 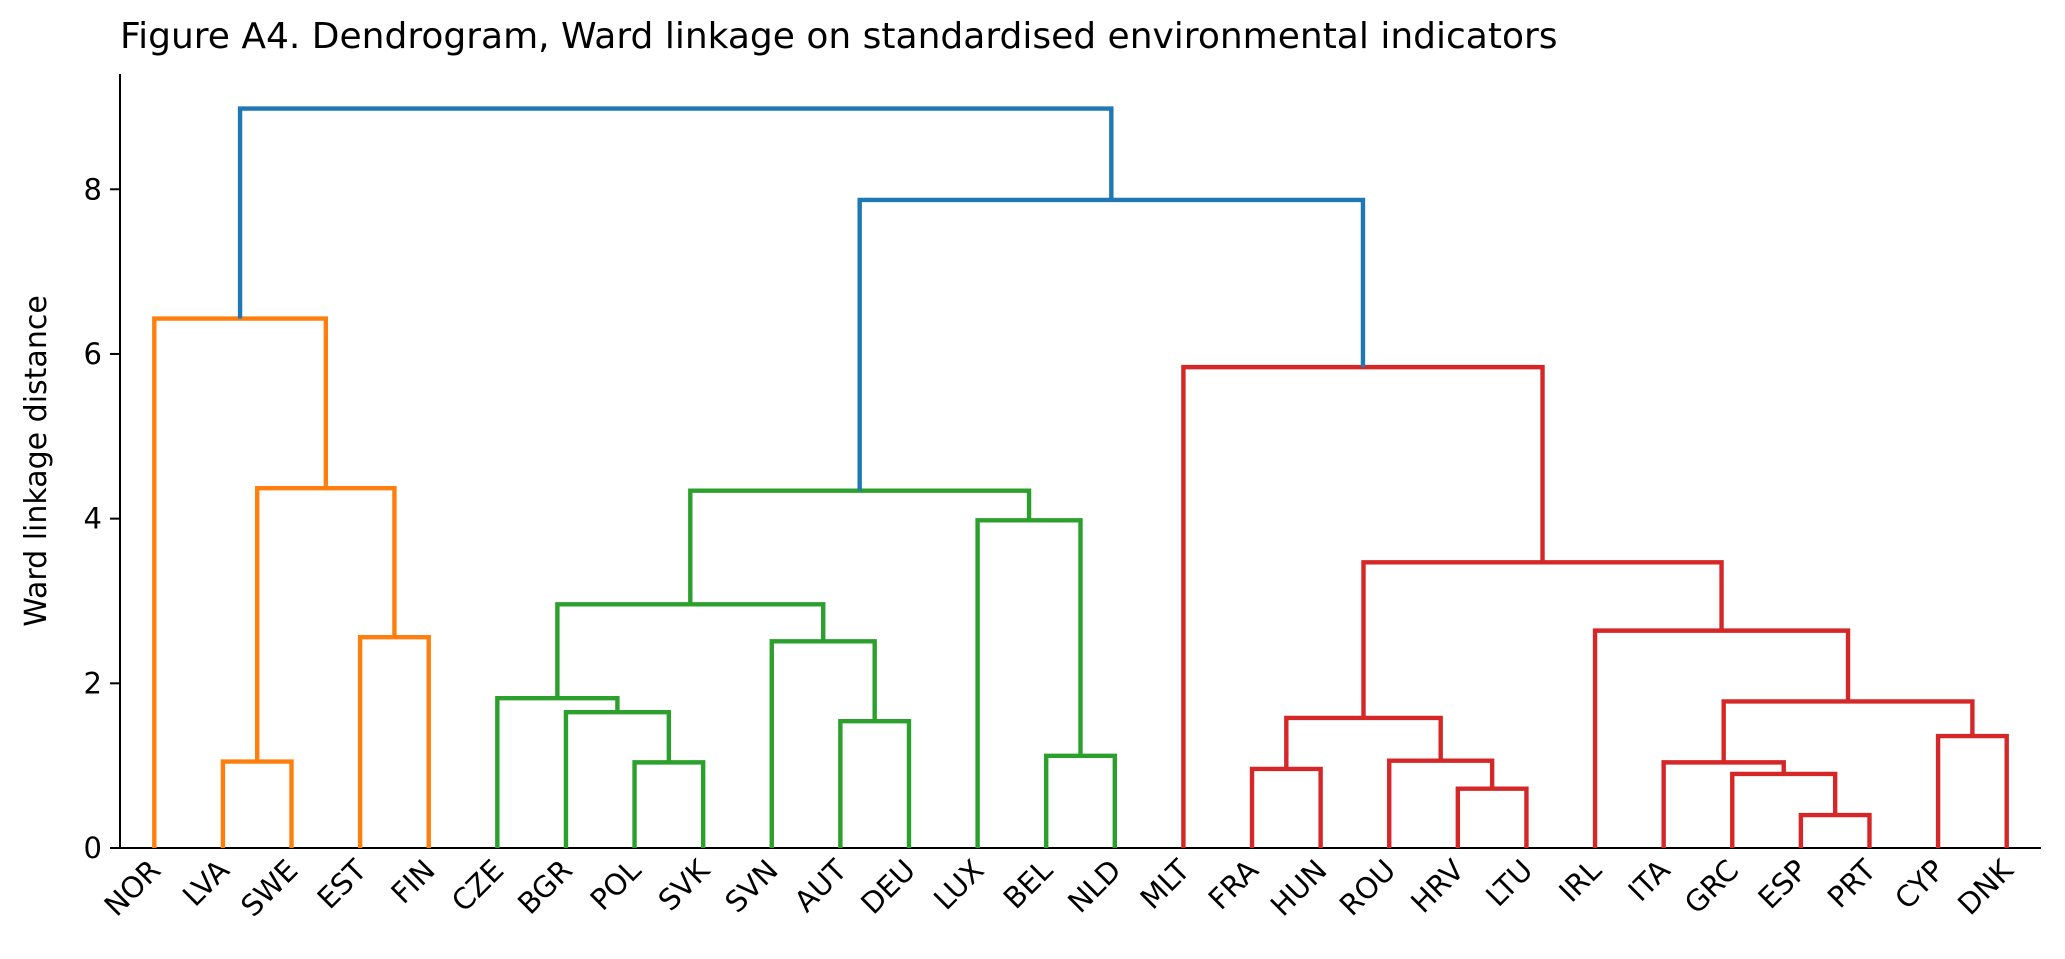 I want to click on leaf-label: LUX, so click(x=959, y=885).